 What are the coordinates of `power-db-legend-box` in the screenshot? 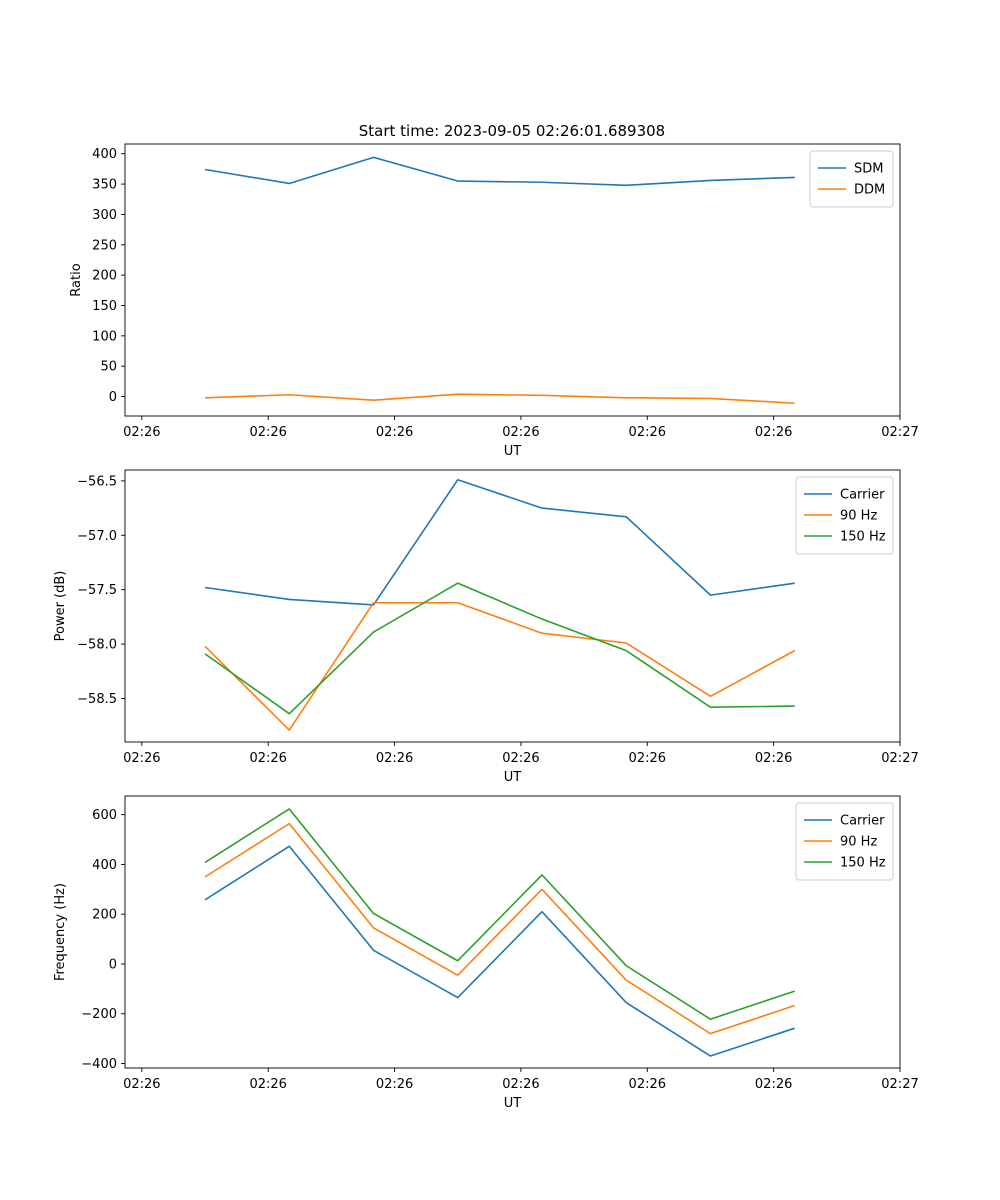 It's located at (844, 515).